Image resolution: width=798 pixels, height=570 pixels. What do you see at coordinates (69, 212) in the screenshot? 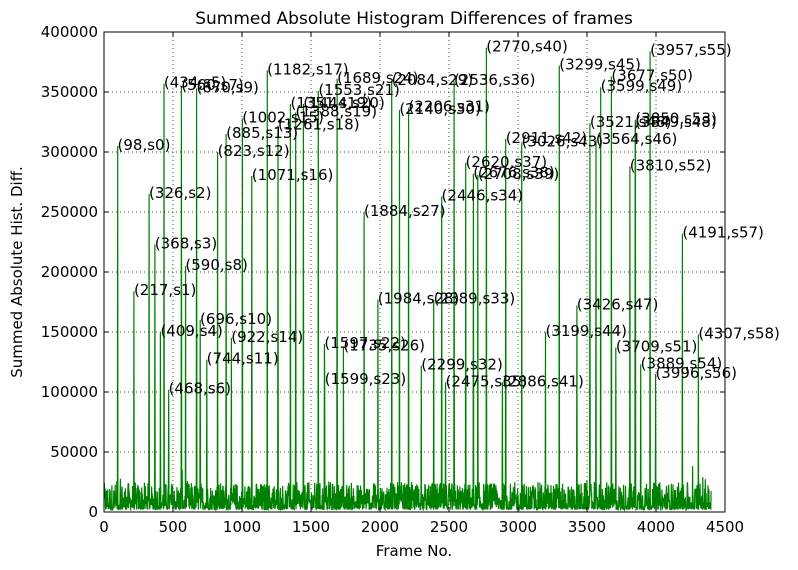
I see `y-tick-label: 250000` at bounding box center [69, 212].